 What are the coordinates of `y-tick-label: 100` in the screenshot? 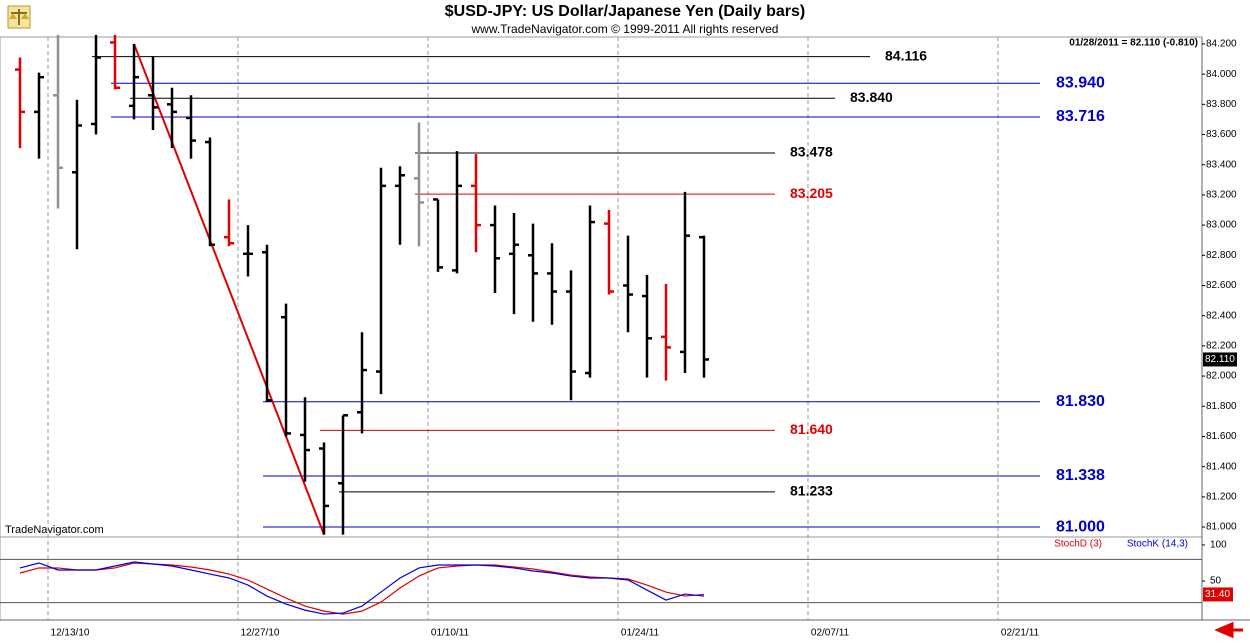 It's located at (1218, 545).